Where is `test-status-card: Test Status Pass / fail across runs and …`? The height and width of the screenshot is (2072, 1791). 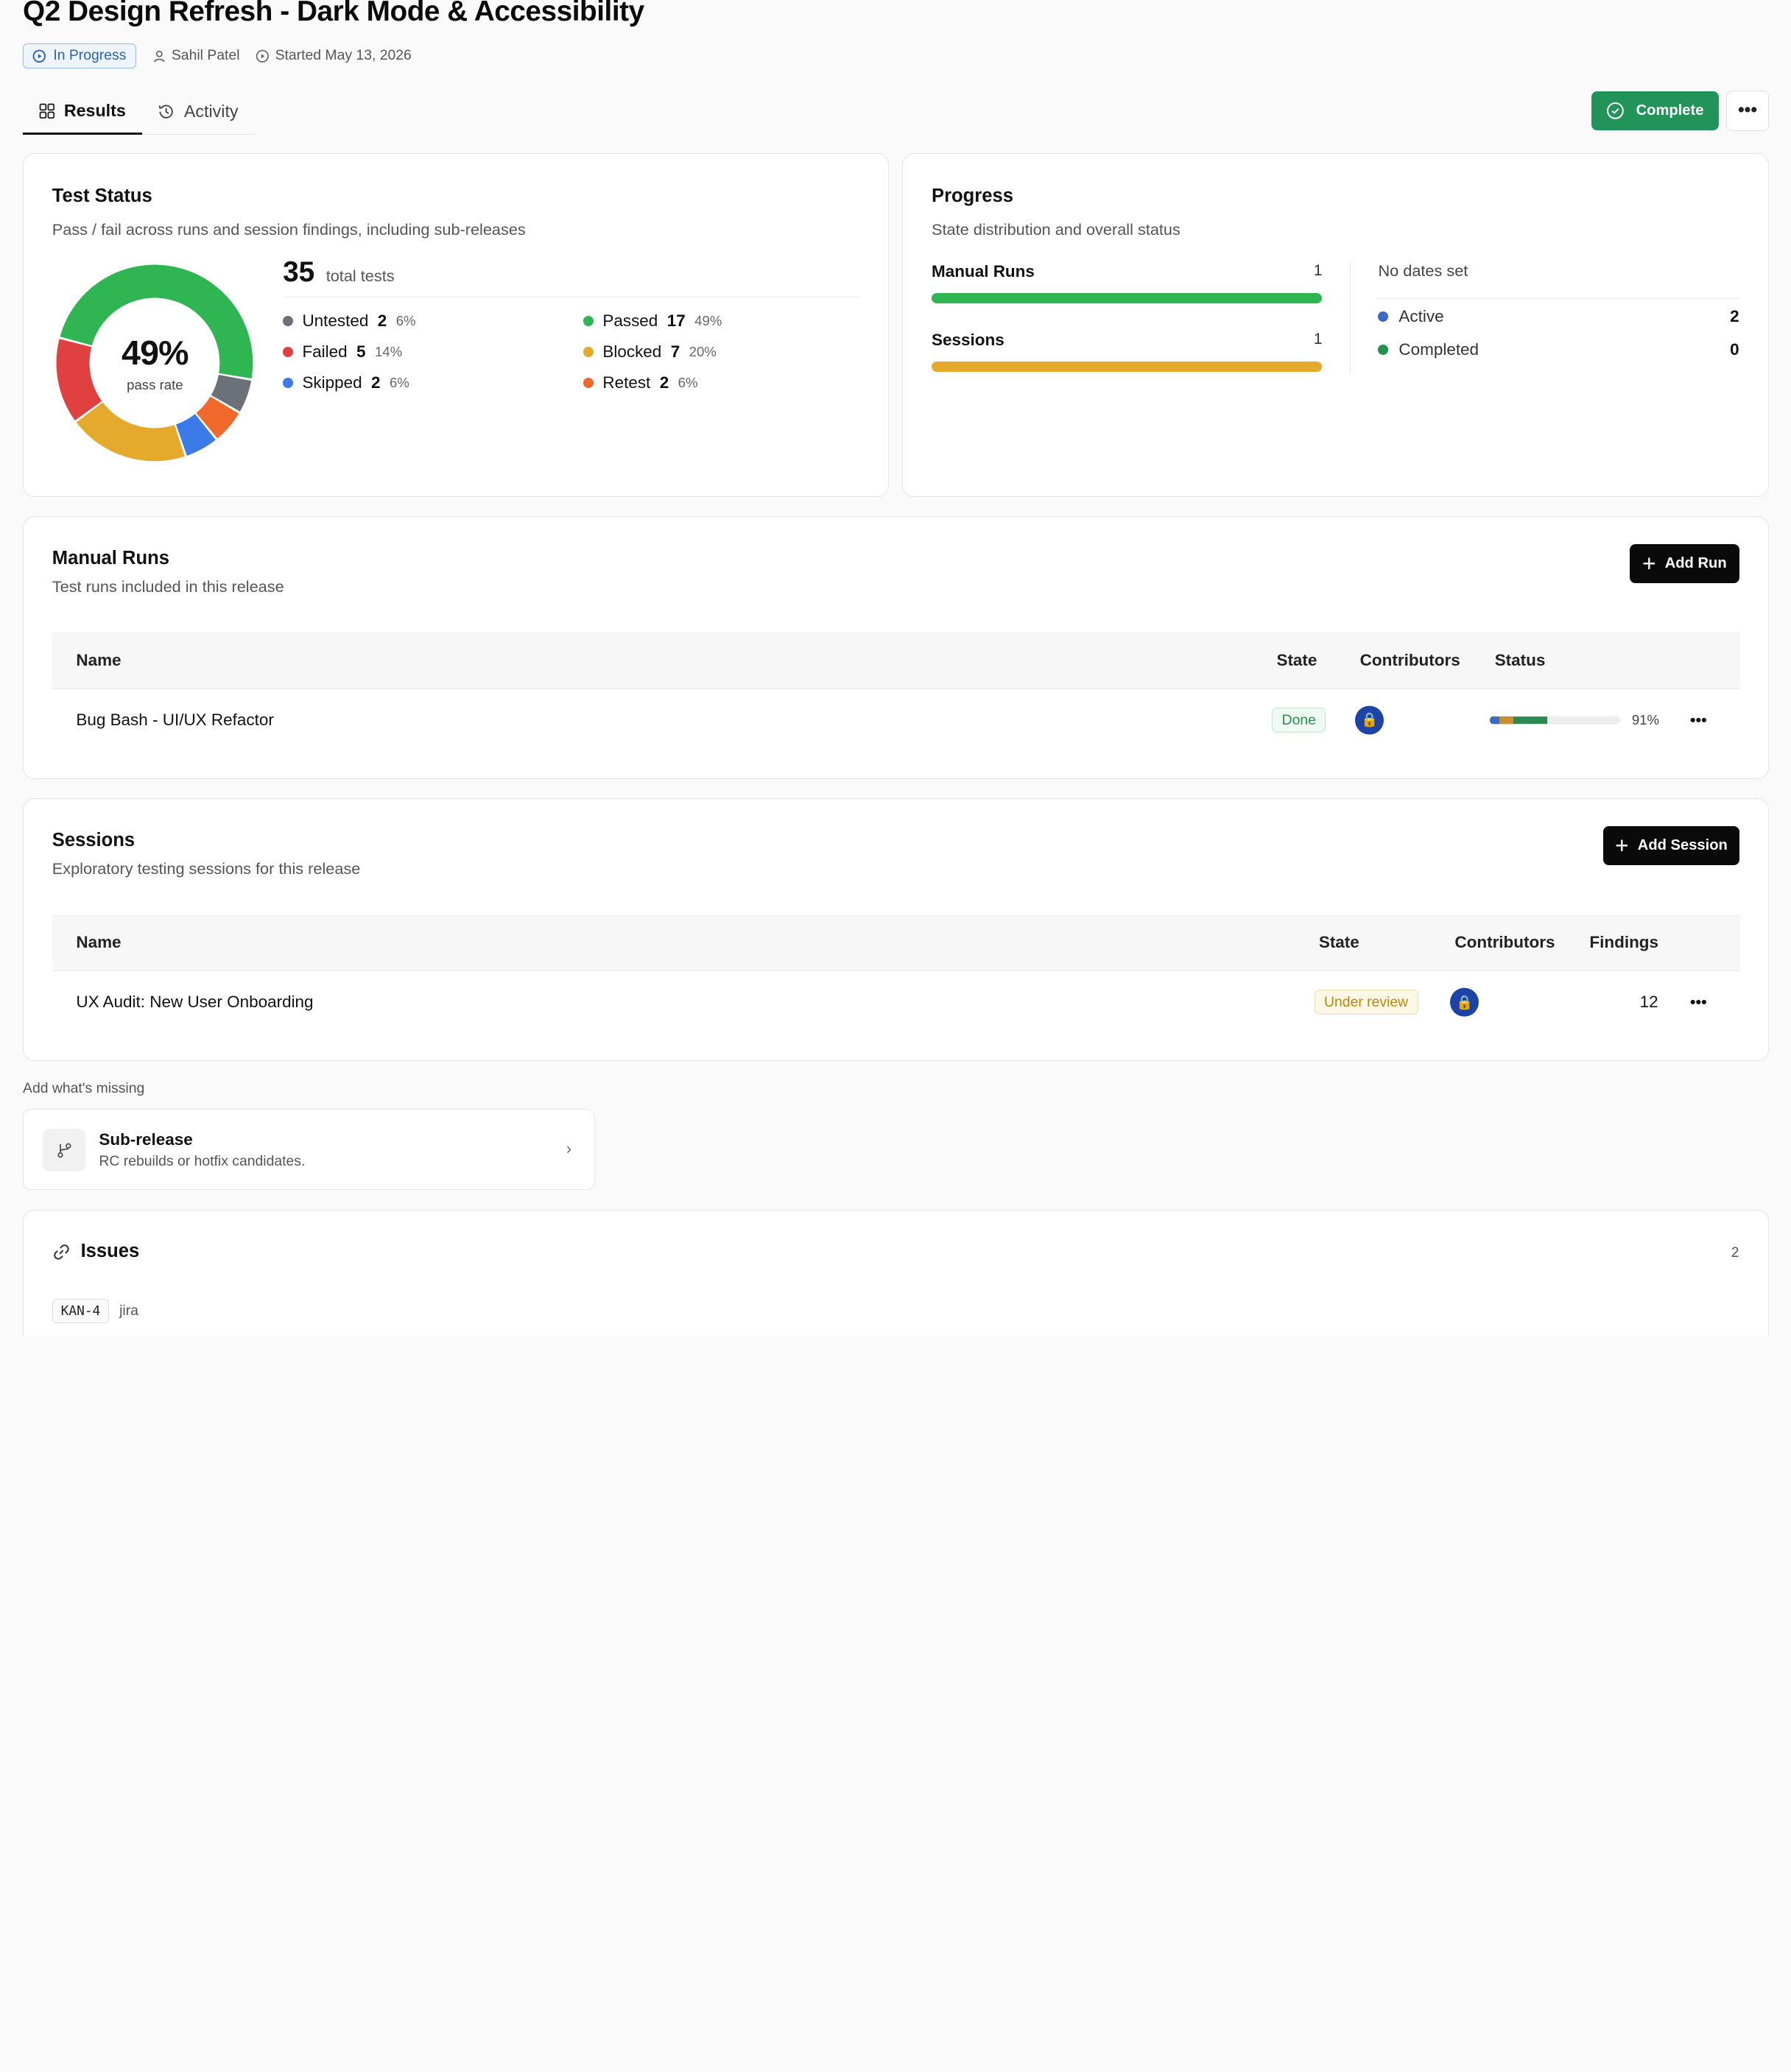 test-status-card: Test Status Pass / fail across runs and … is located at coordinates (456, 324).